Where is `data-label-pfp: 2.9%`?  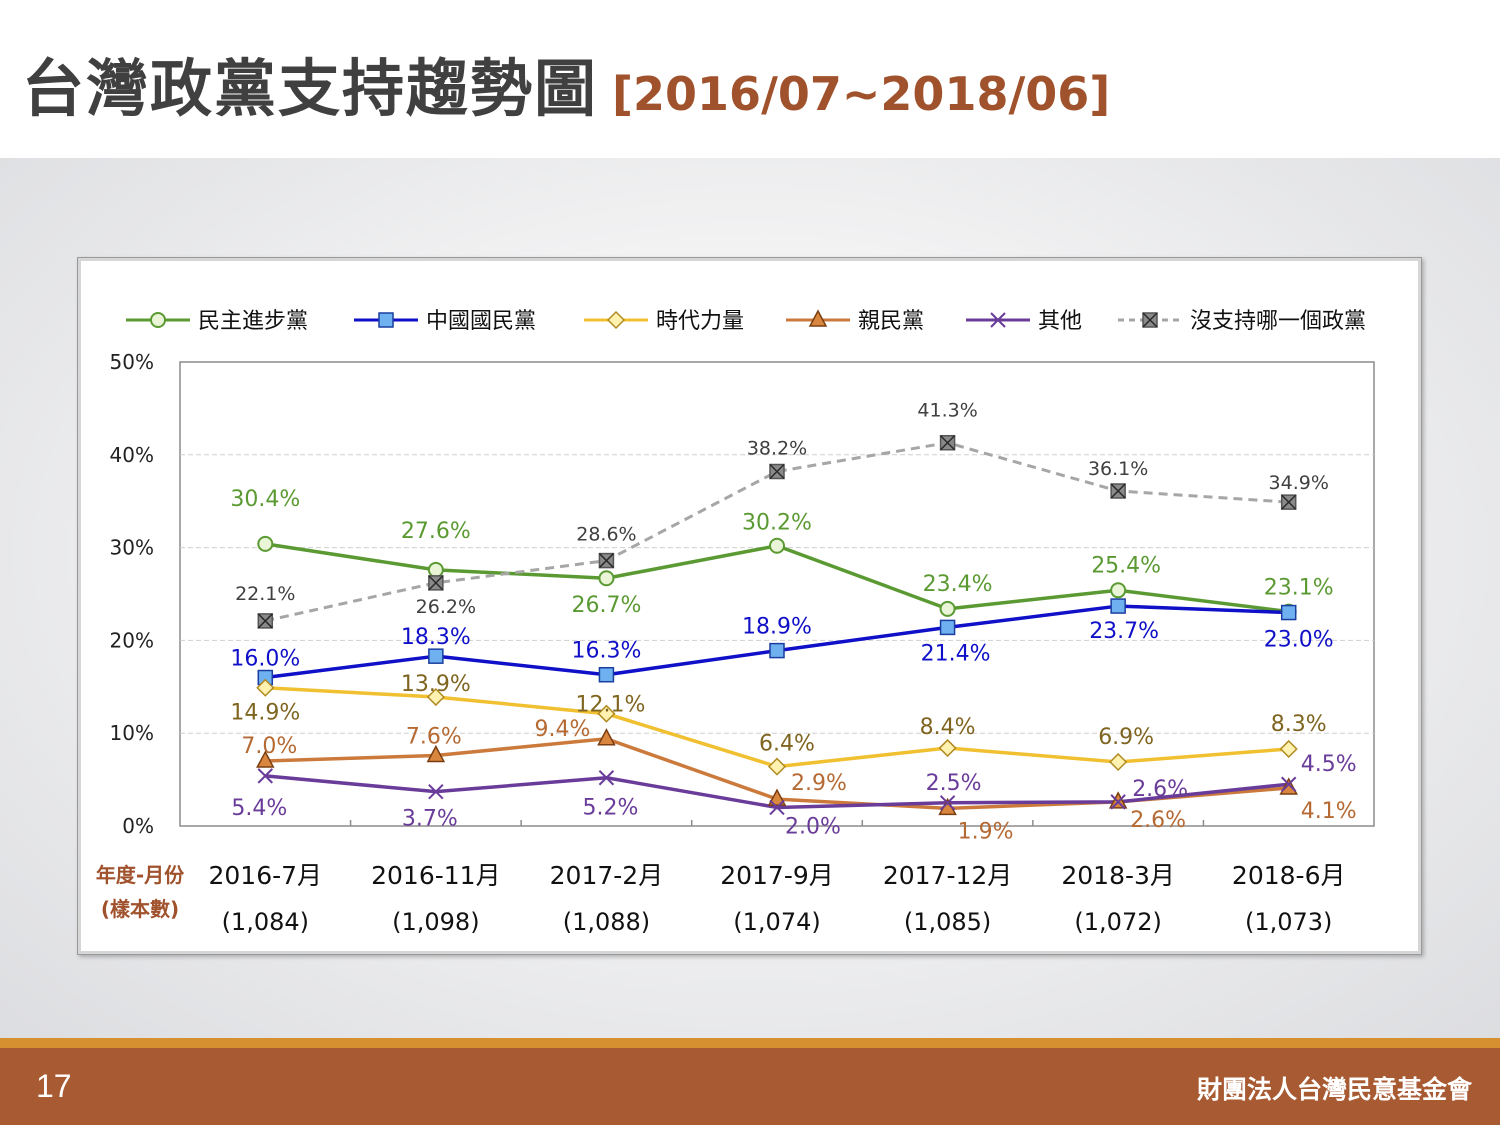 data-label-pfp: 2.9% is located at coordinates (819, 783).